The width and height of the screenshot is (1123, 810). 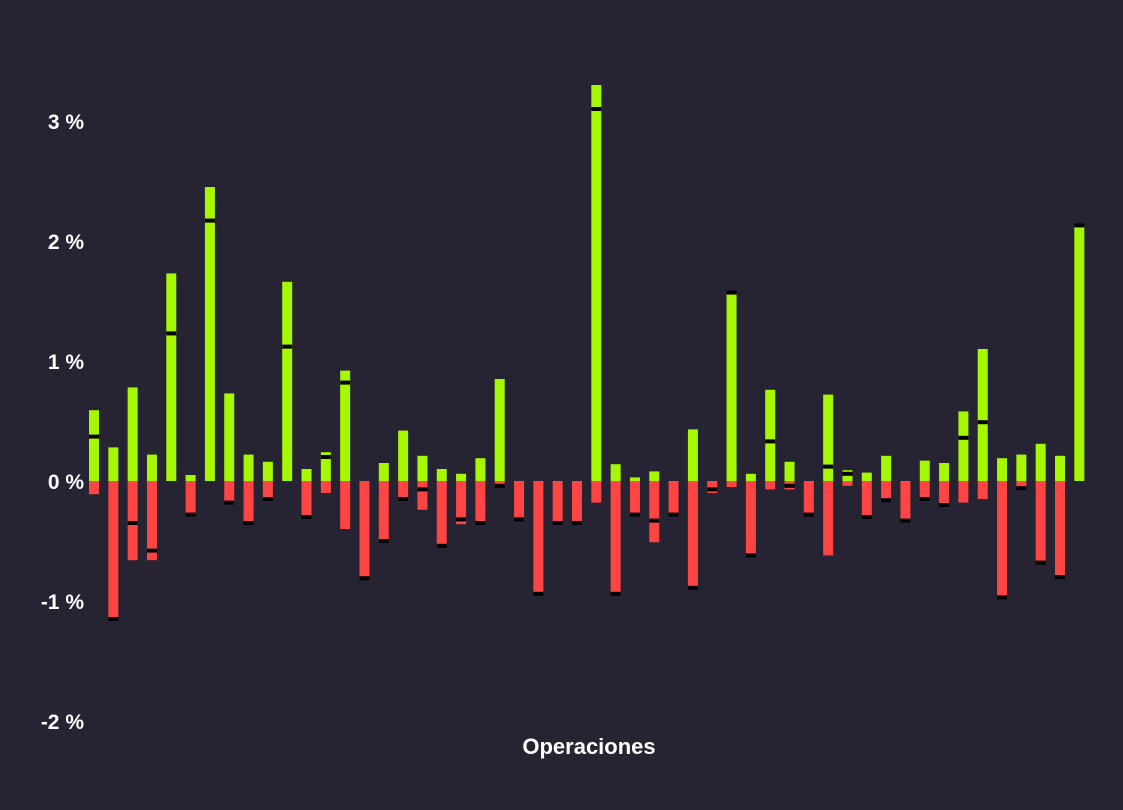 I want to click on y-tick-label: -1 %, so click(x=63, y=602).